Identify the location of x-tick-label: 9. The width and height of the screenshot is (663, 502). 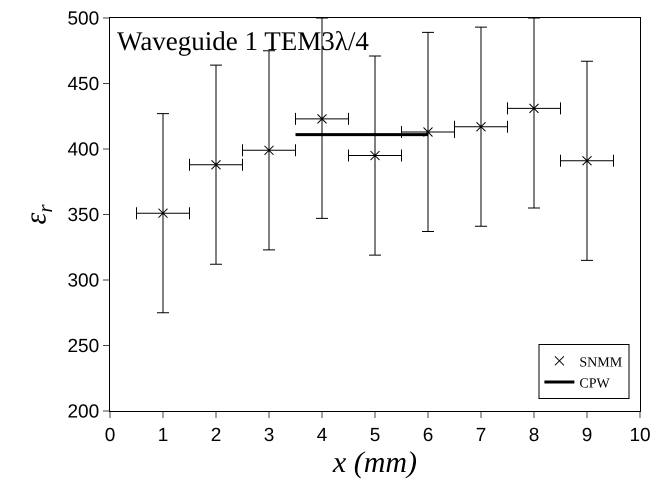
(587, 435).